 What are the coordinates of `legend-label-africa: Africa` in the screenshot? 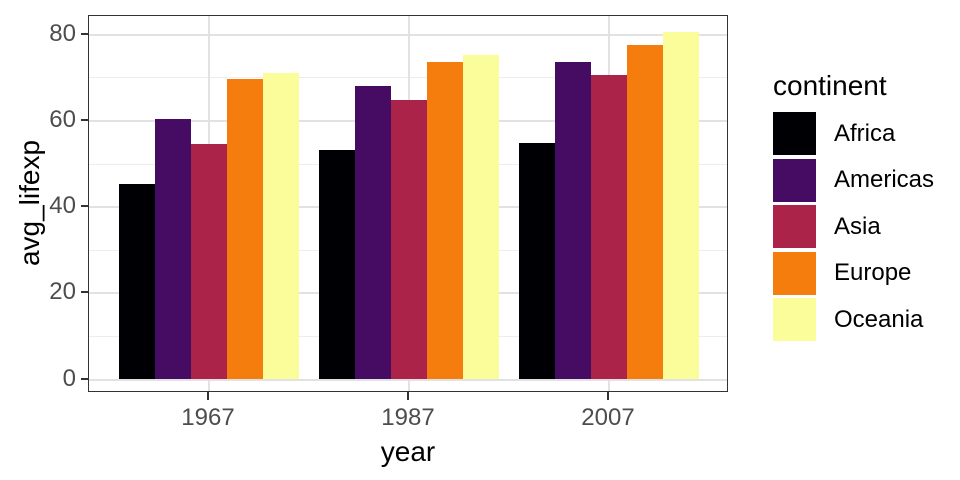 It's located at (865, 133).